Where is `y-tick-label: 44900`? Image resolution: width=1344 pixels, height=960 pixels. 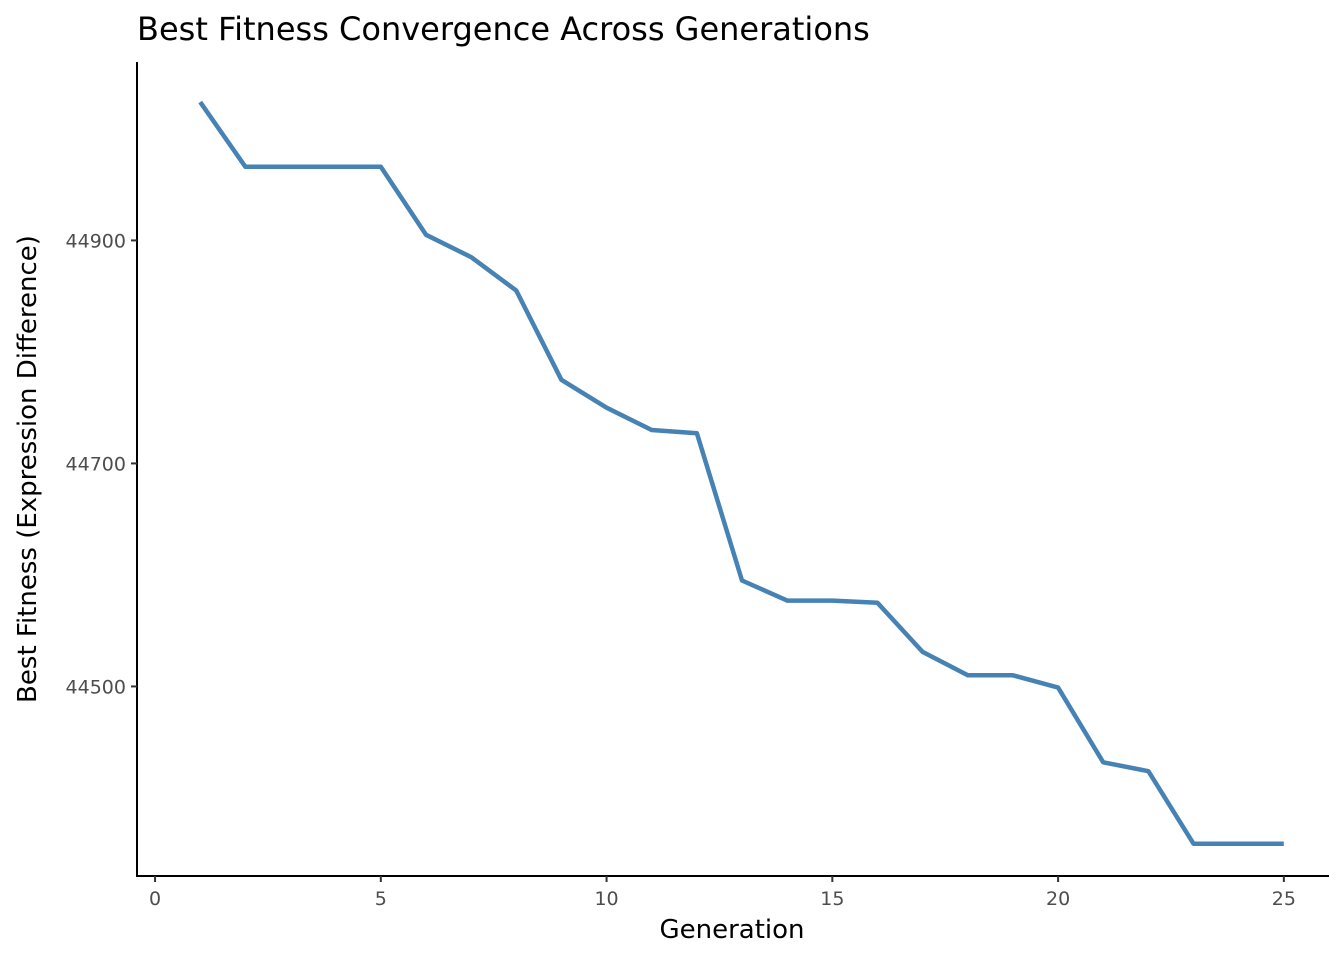
y-tick-label: 44900 is located at coordinates (96, 241).